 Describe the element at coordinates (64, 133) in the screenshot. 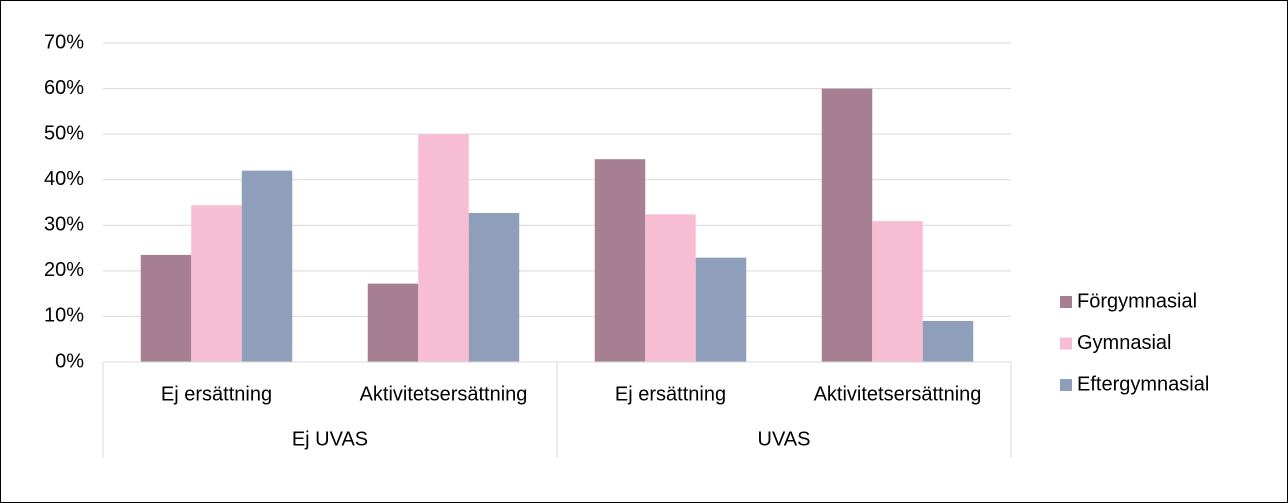

I see `y-tick-label: 50%` at that location.